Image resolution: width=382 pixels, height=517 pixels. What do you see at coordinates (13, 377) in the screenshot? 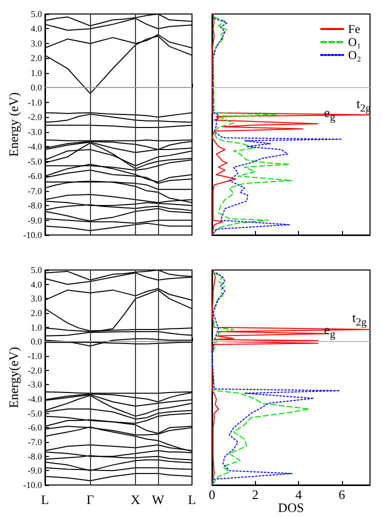
I see `y-axis-title: Energy(eV)` at bounding box center [13, 377].